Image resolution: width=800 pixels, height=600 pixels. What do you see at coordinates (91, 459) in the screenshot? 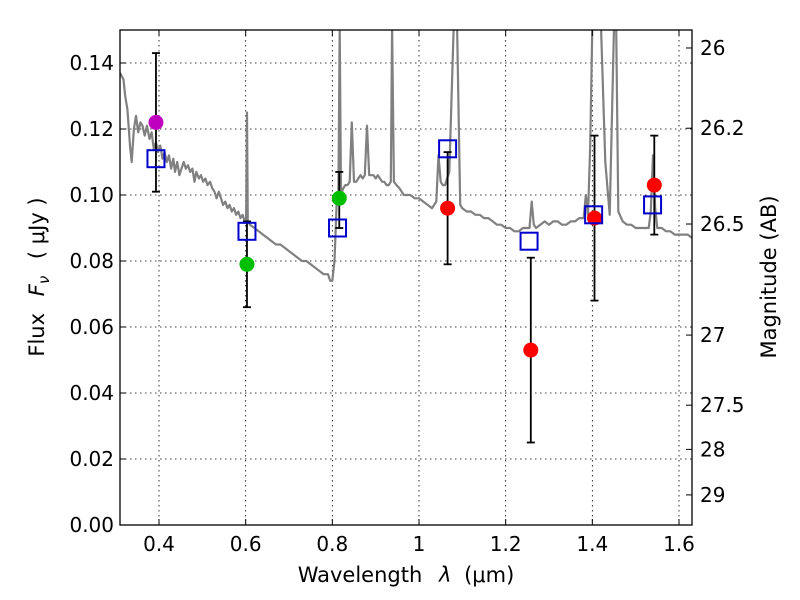
I see `y-tick-label: 0.02` at bounding box center [91, 459].